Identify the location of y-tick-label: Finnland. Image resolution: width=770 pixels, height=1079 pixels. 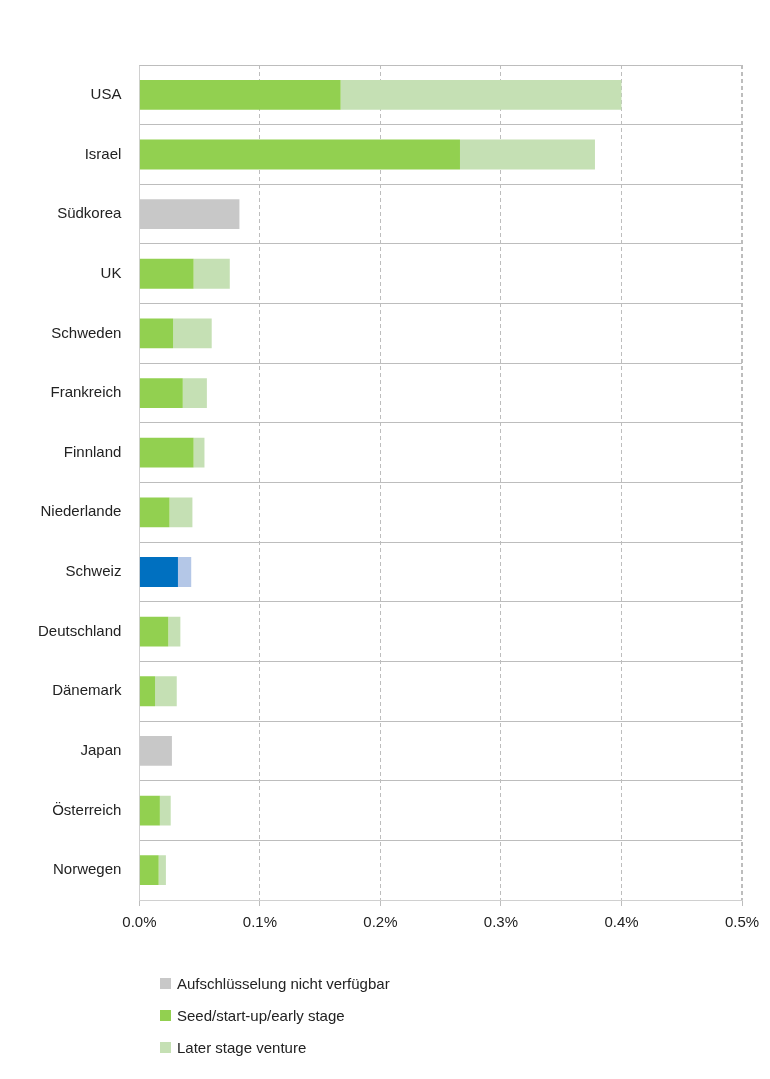
(92, 451).